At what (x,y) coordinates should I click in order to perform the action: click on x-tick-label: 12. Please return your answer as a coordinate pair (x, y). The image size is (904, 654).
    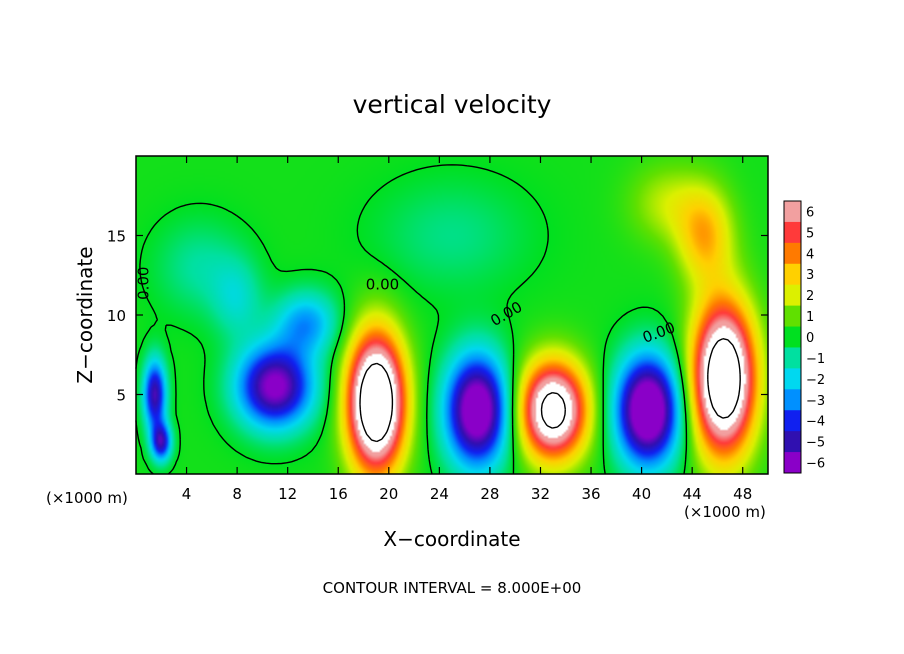
    Looking at the image, I should click on (287, 494).